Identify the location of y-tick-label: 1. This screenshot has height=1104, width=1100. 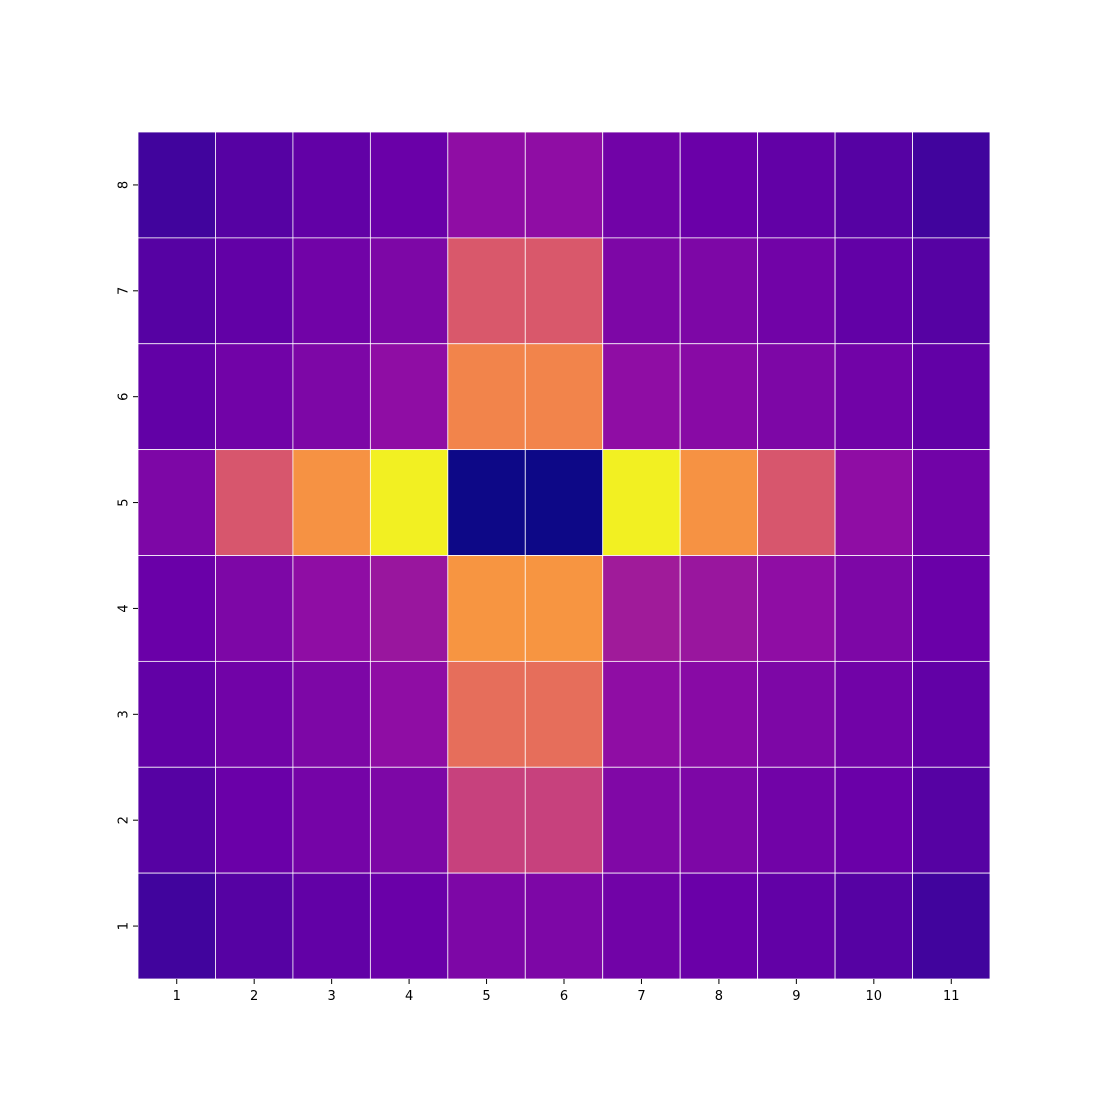
(124, 926).